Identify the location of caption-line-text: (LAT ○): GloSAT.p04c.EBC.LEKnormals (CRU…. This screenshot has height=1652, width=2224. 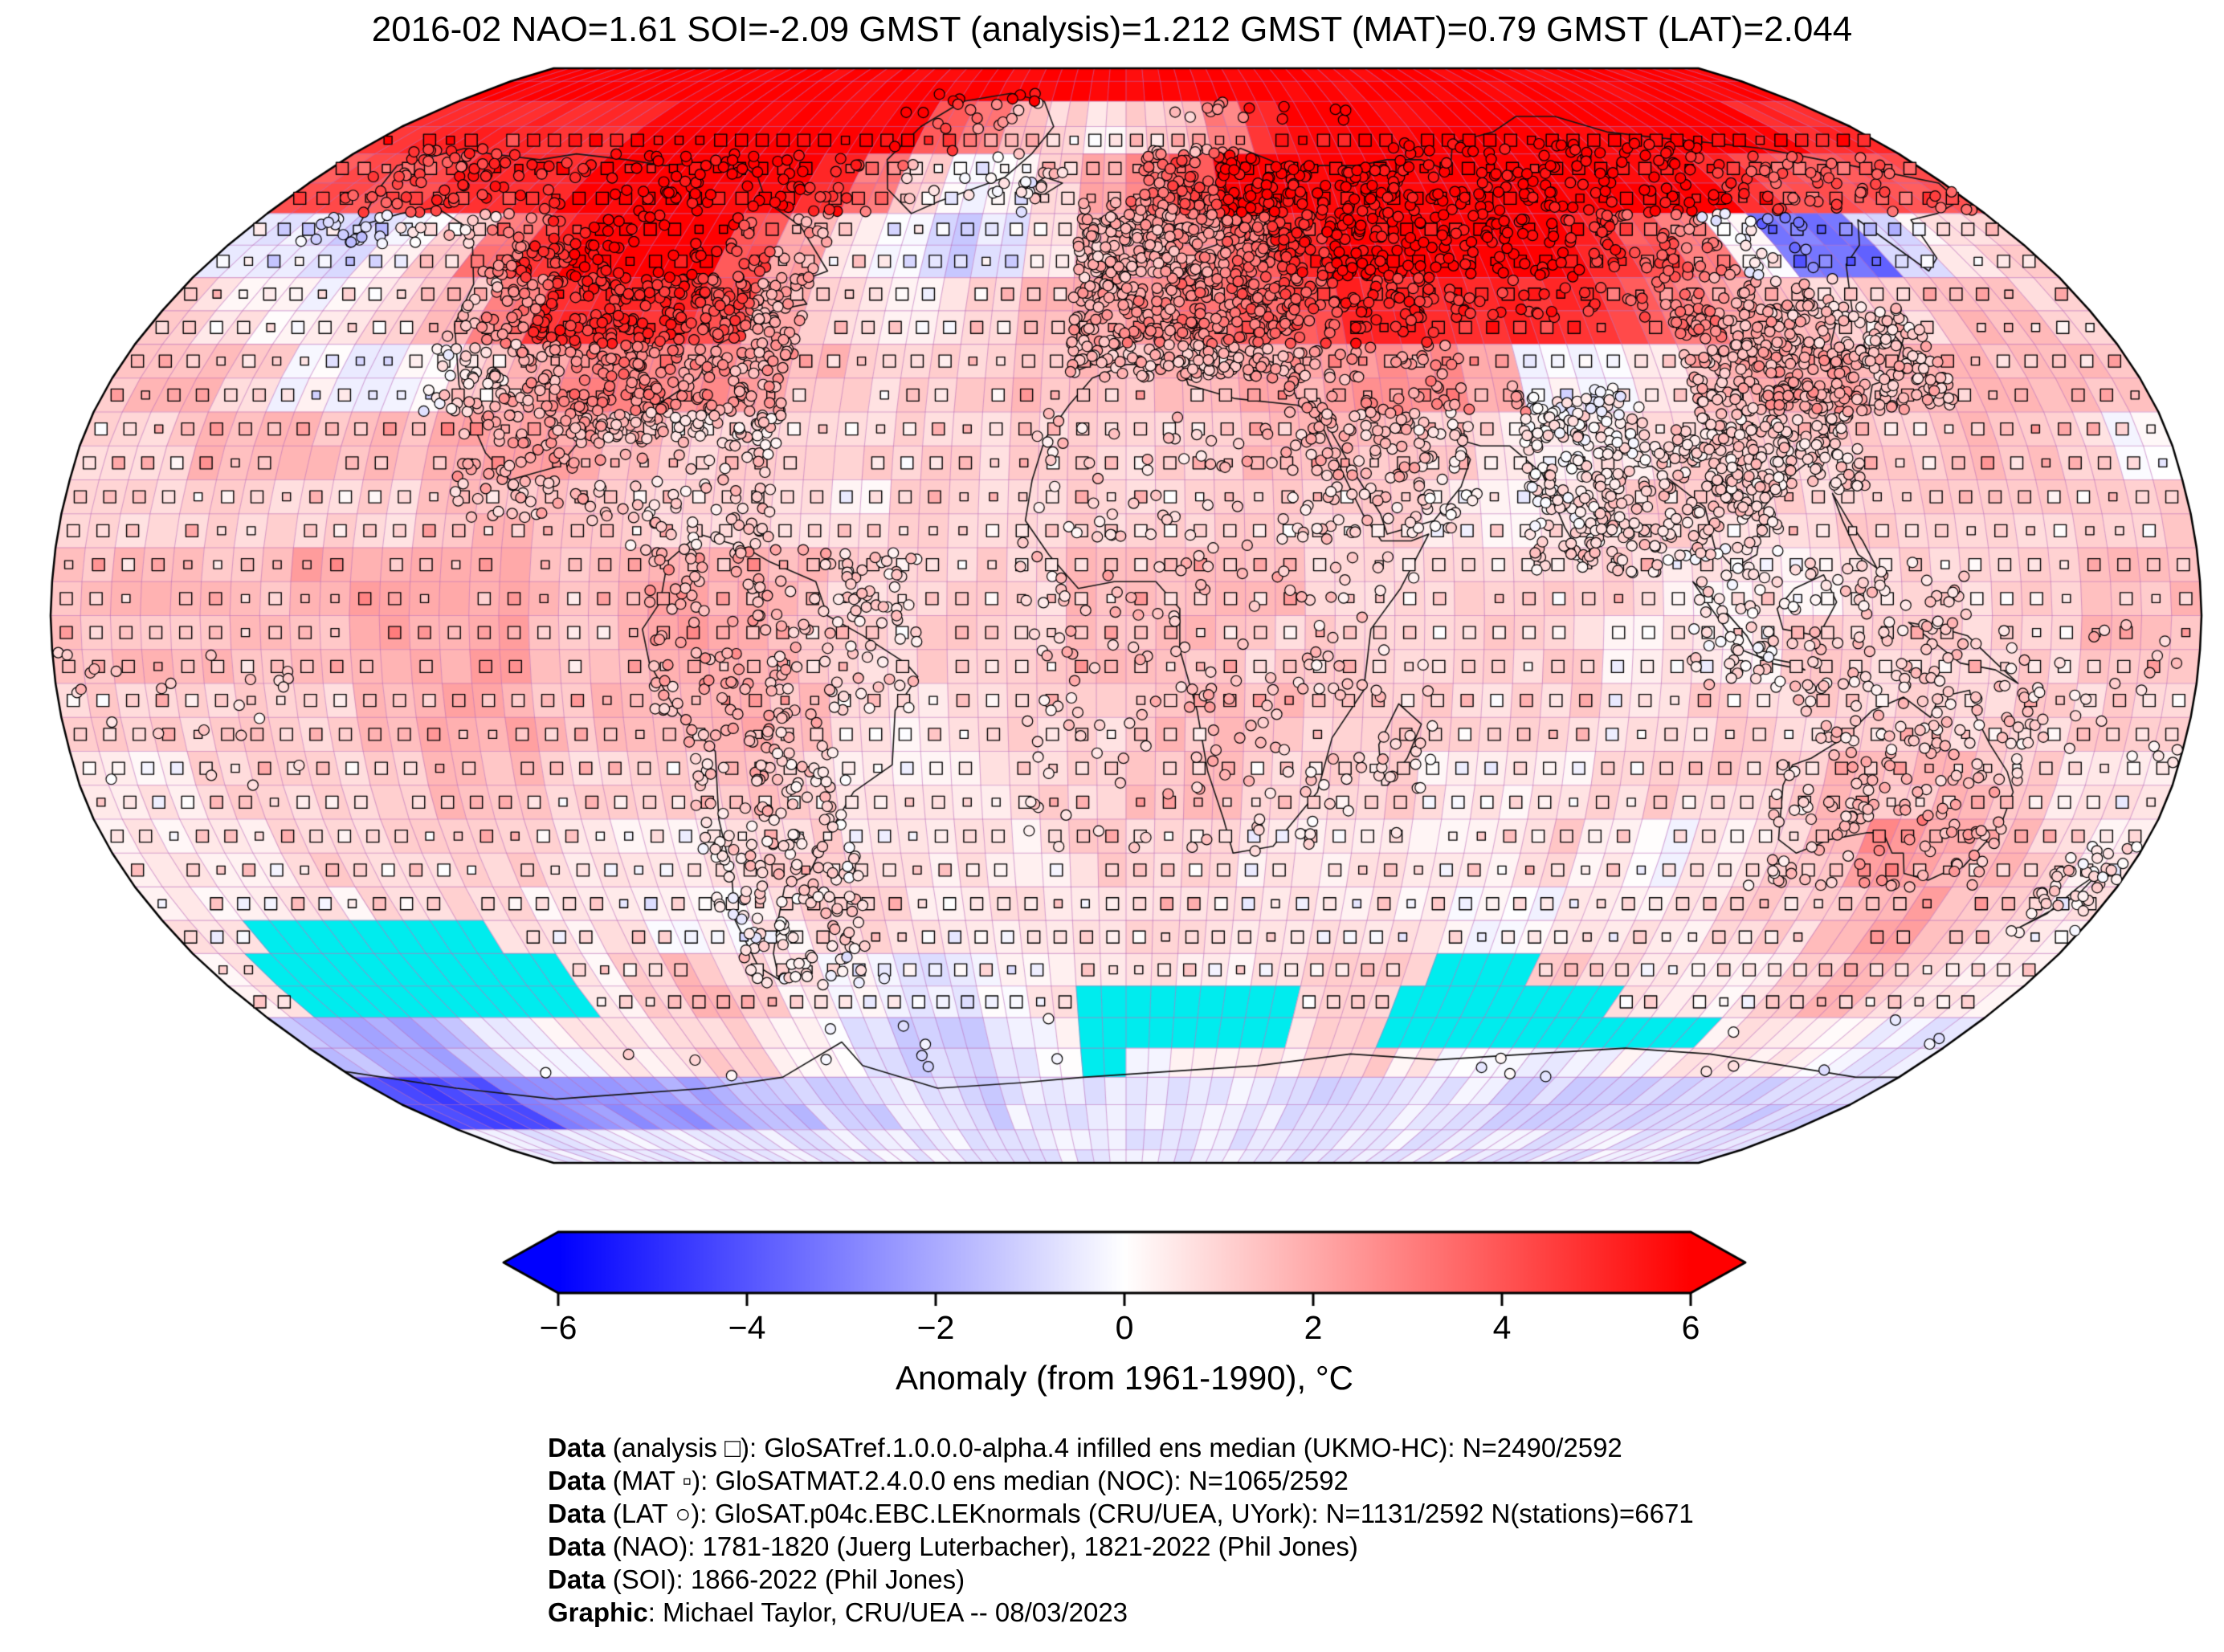
(1149, 1513).